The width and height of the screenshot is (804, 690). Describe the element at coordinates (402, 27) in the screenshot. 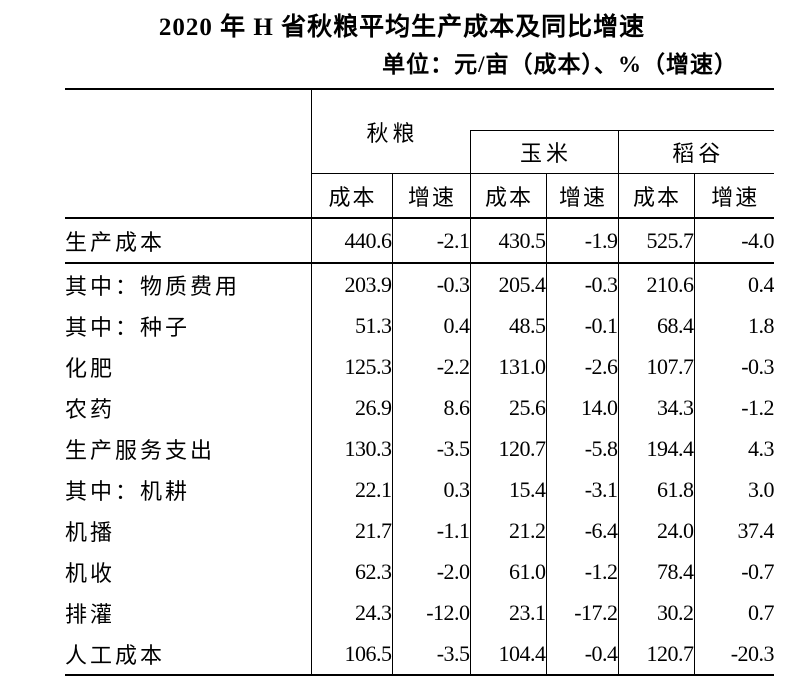

I see `doc-title: 2020 年 H 省秋粮平均生产成本及同比增速` at that location.